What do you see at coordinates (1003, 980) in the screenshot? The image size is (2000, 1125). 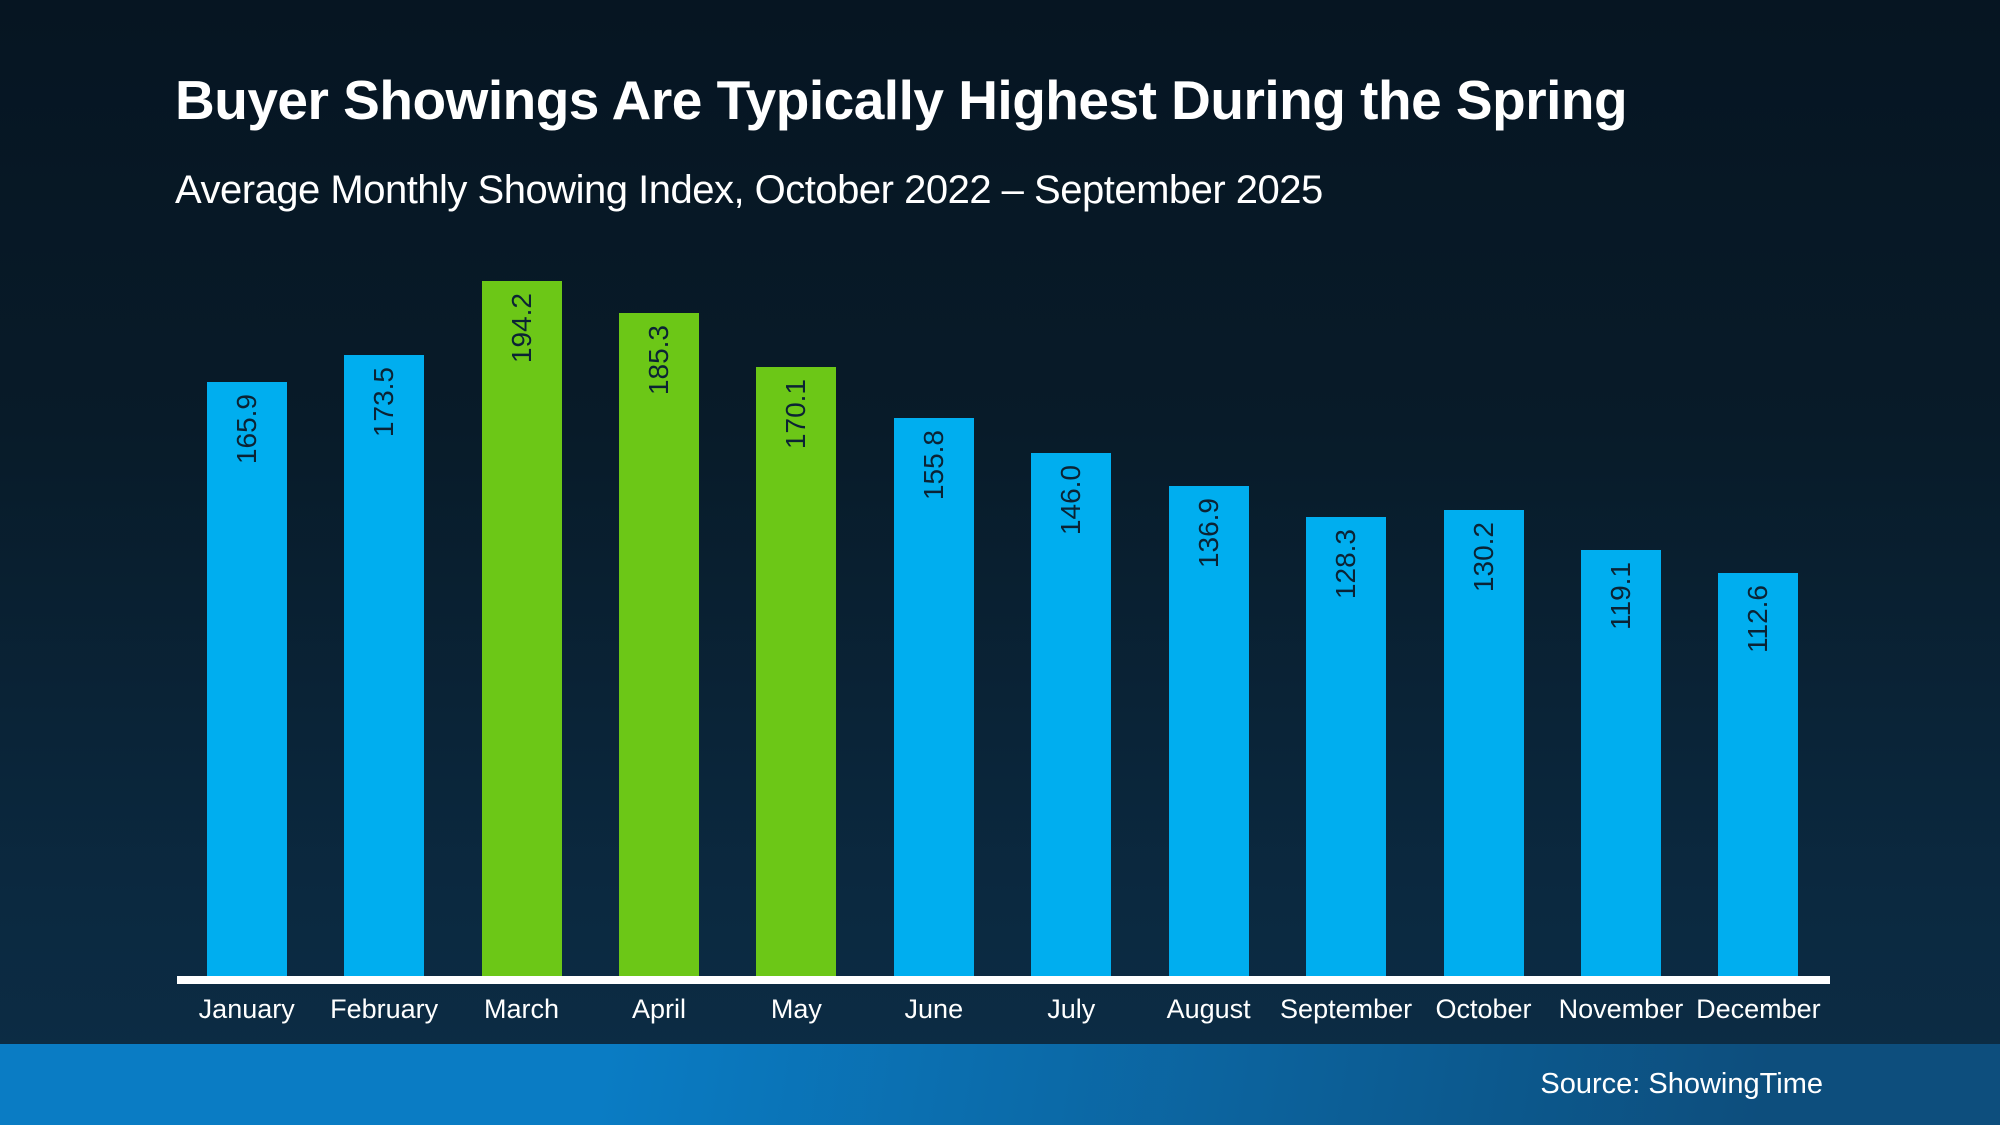 I see `x-axis-line` at bounding box center [1003, 980].